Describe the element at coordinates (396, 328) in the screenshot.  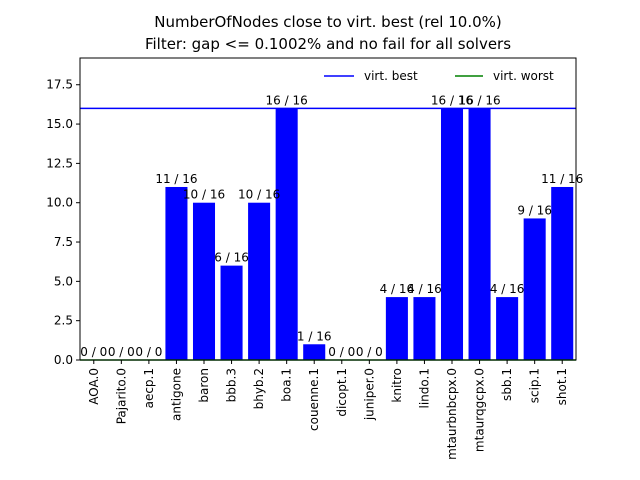
I see `bar-knitro` at that location.